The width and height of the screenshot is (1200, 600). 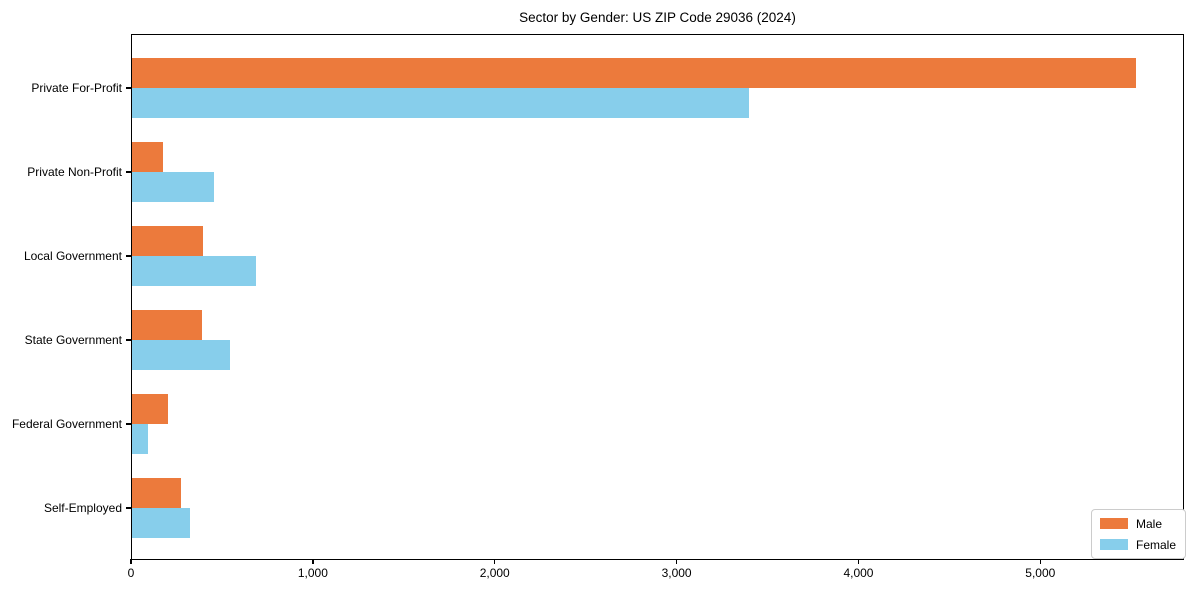 What do you see at coordinates (76, 88) in the screenshot?
I see `y-axis-label-private-for-profit: Private For-Profit` at bounding box center [76, 88].